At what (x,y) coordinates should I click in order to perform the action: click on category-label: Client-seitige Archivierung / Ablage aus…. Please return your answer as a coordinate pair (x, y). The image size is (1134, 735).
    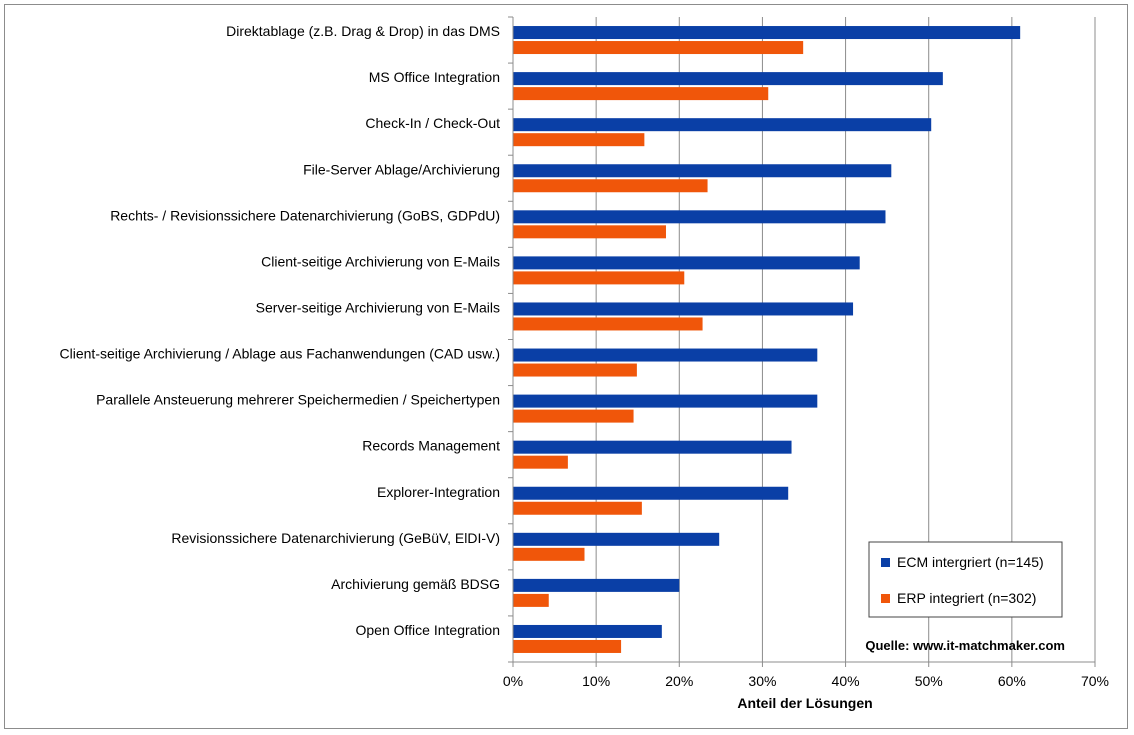
    Looking at the image, I should click on (280, 354).